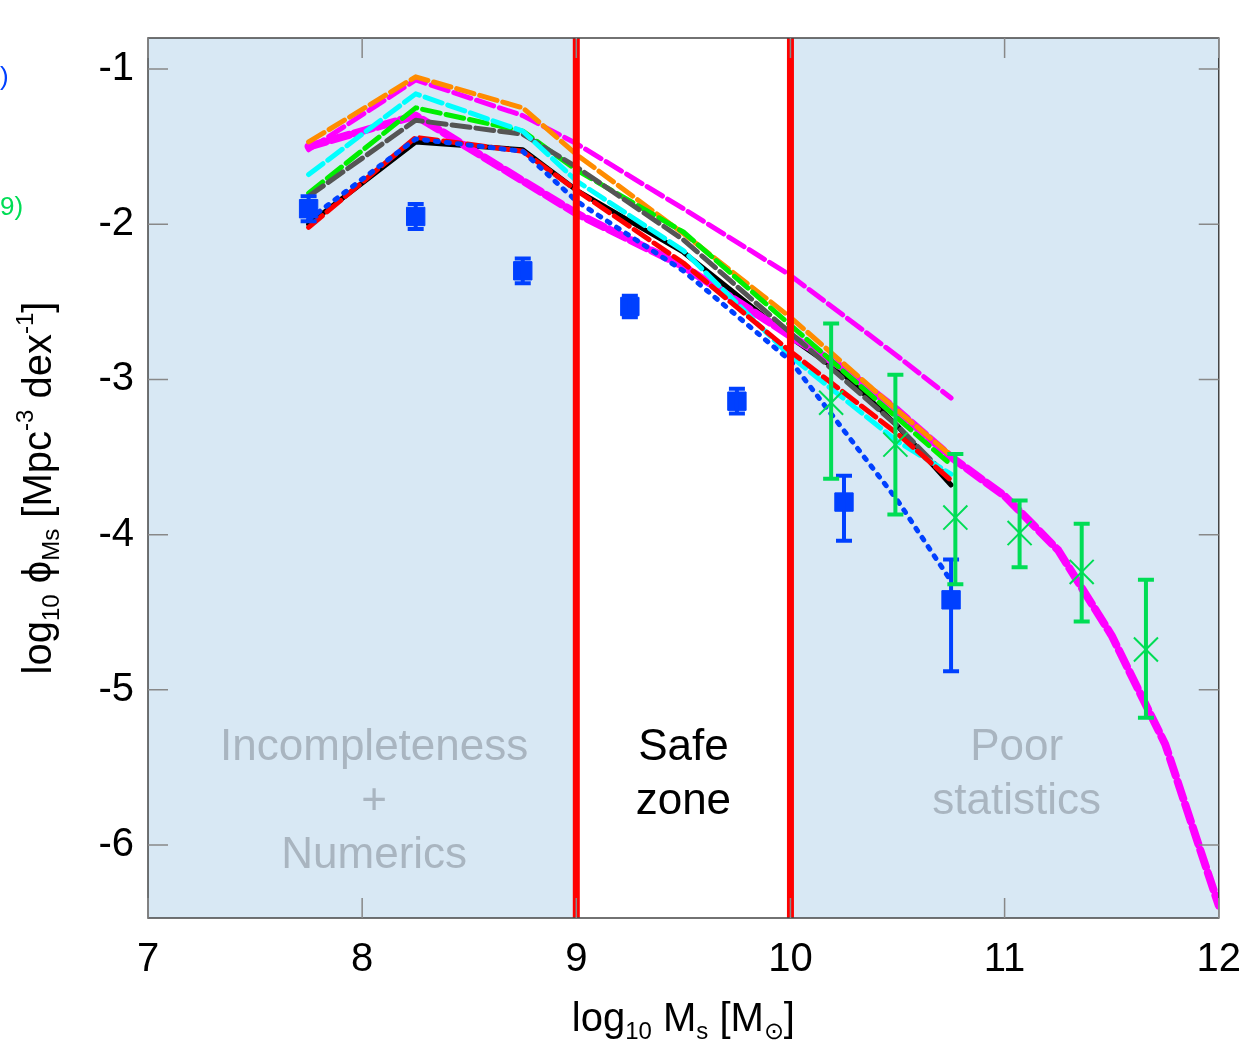  Describe the element at coordinates (116, 686) in the screenshot. I see `y-tick-label: -5` at that location.